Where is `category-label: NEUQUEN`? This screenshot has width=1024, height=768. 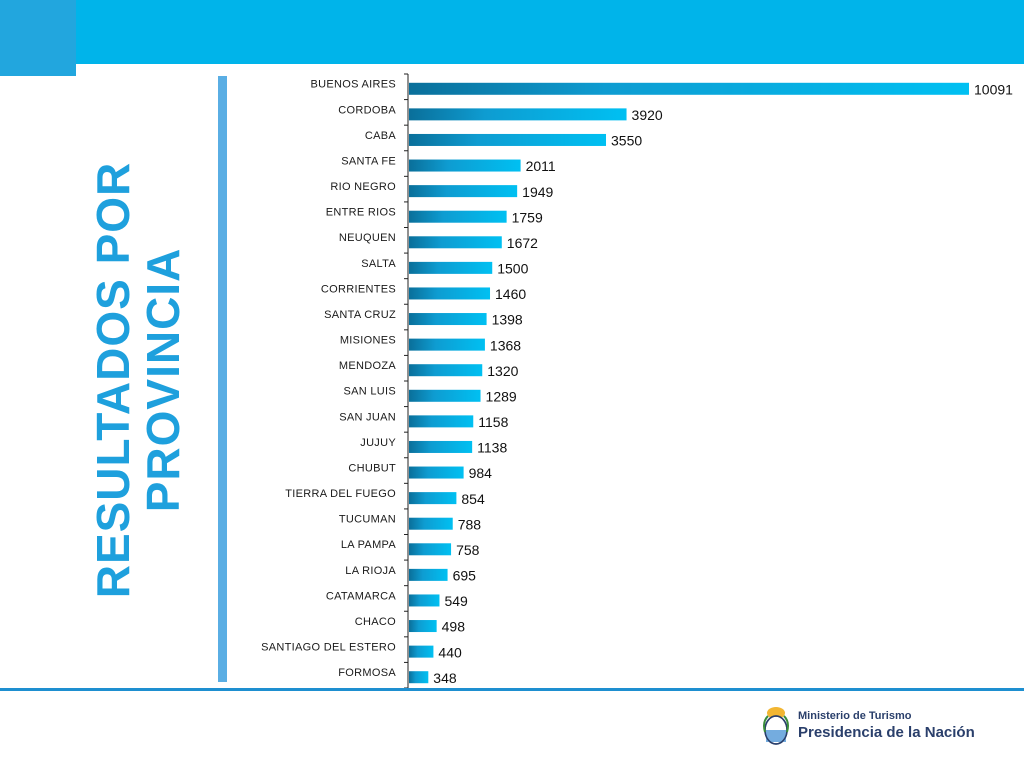 category-label: NEUQUEN is located at coordinates (367, 238).